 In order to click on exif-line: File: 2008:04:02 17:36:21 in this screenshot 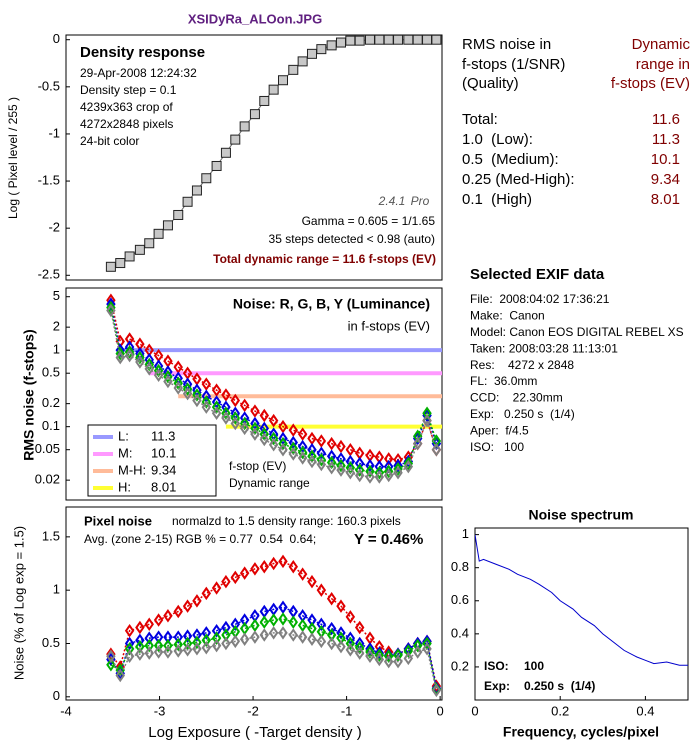, I will do `click(540, 299)`.